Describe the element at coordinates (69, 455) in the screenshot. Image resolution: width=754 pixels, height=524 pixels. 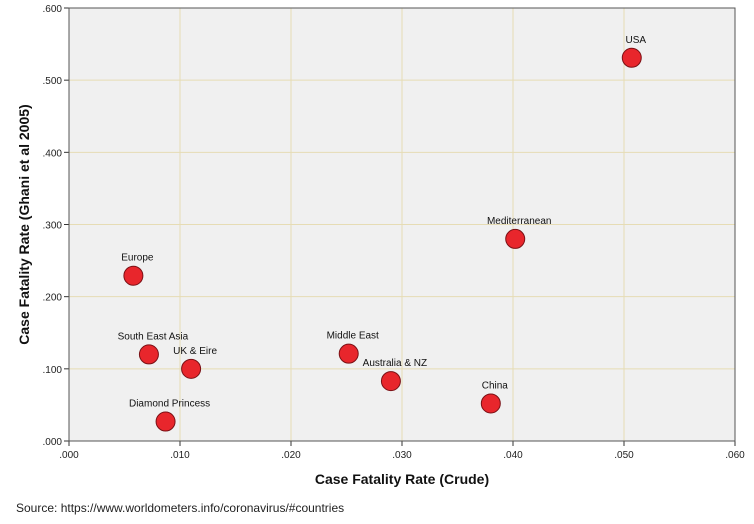
I see `x-tick-label: .000` at that location.